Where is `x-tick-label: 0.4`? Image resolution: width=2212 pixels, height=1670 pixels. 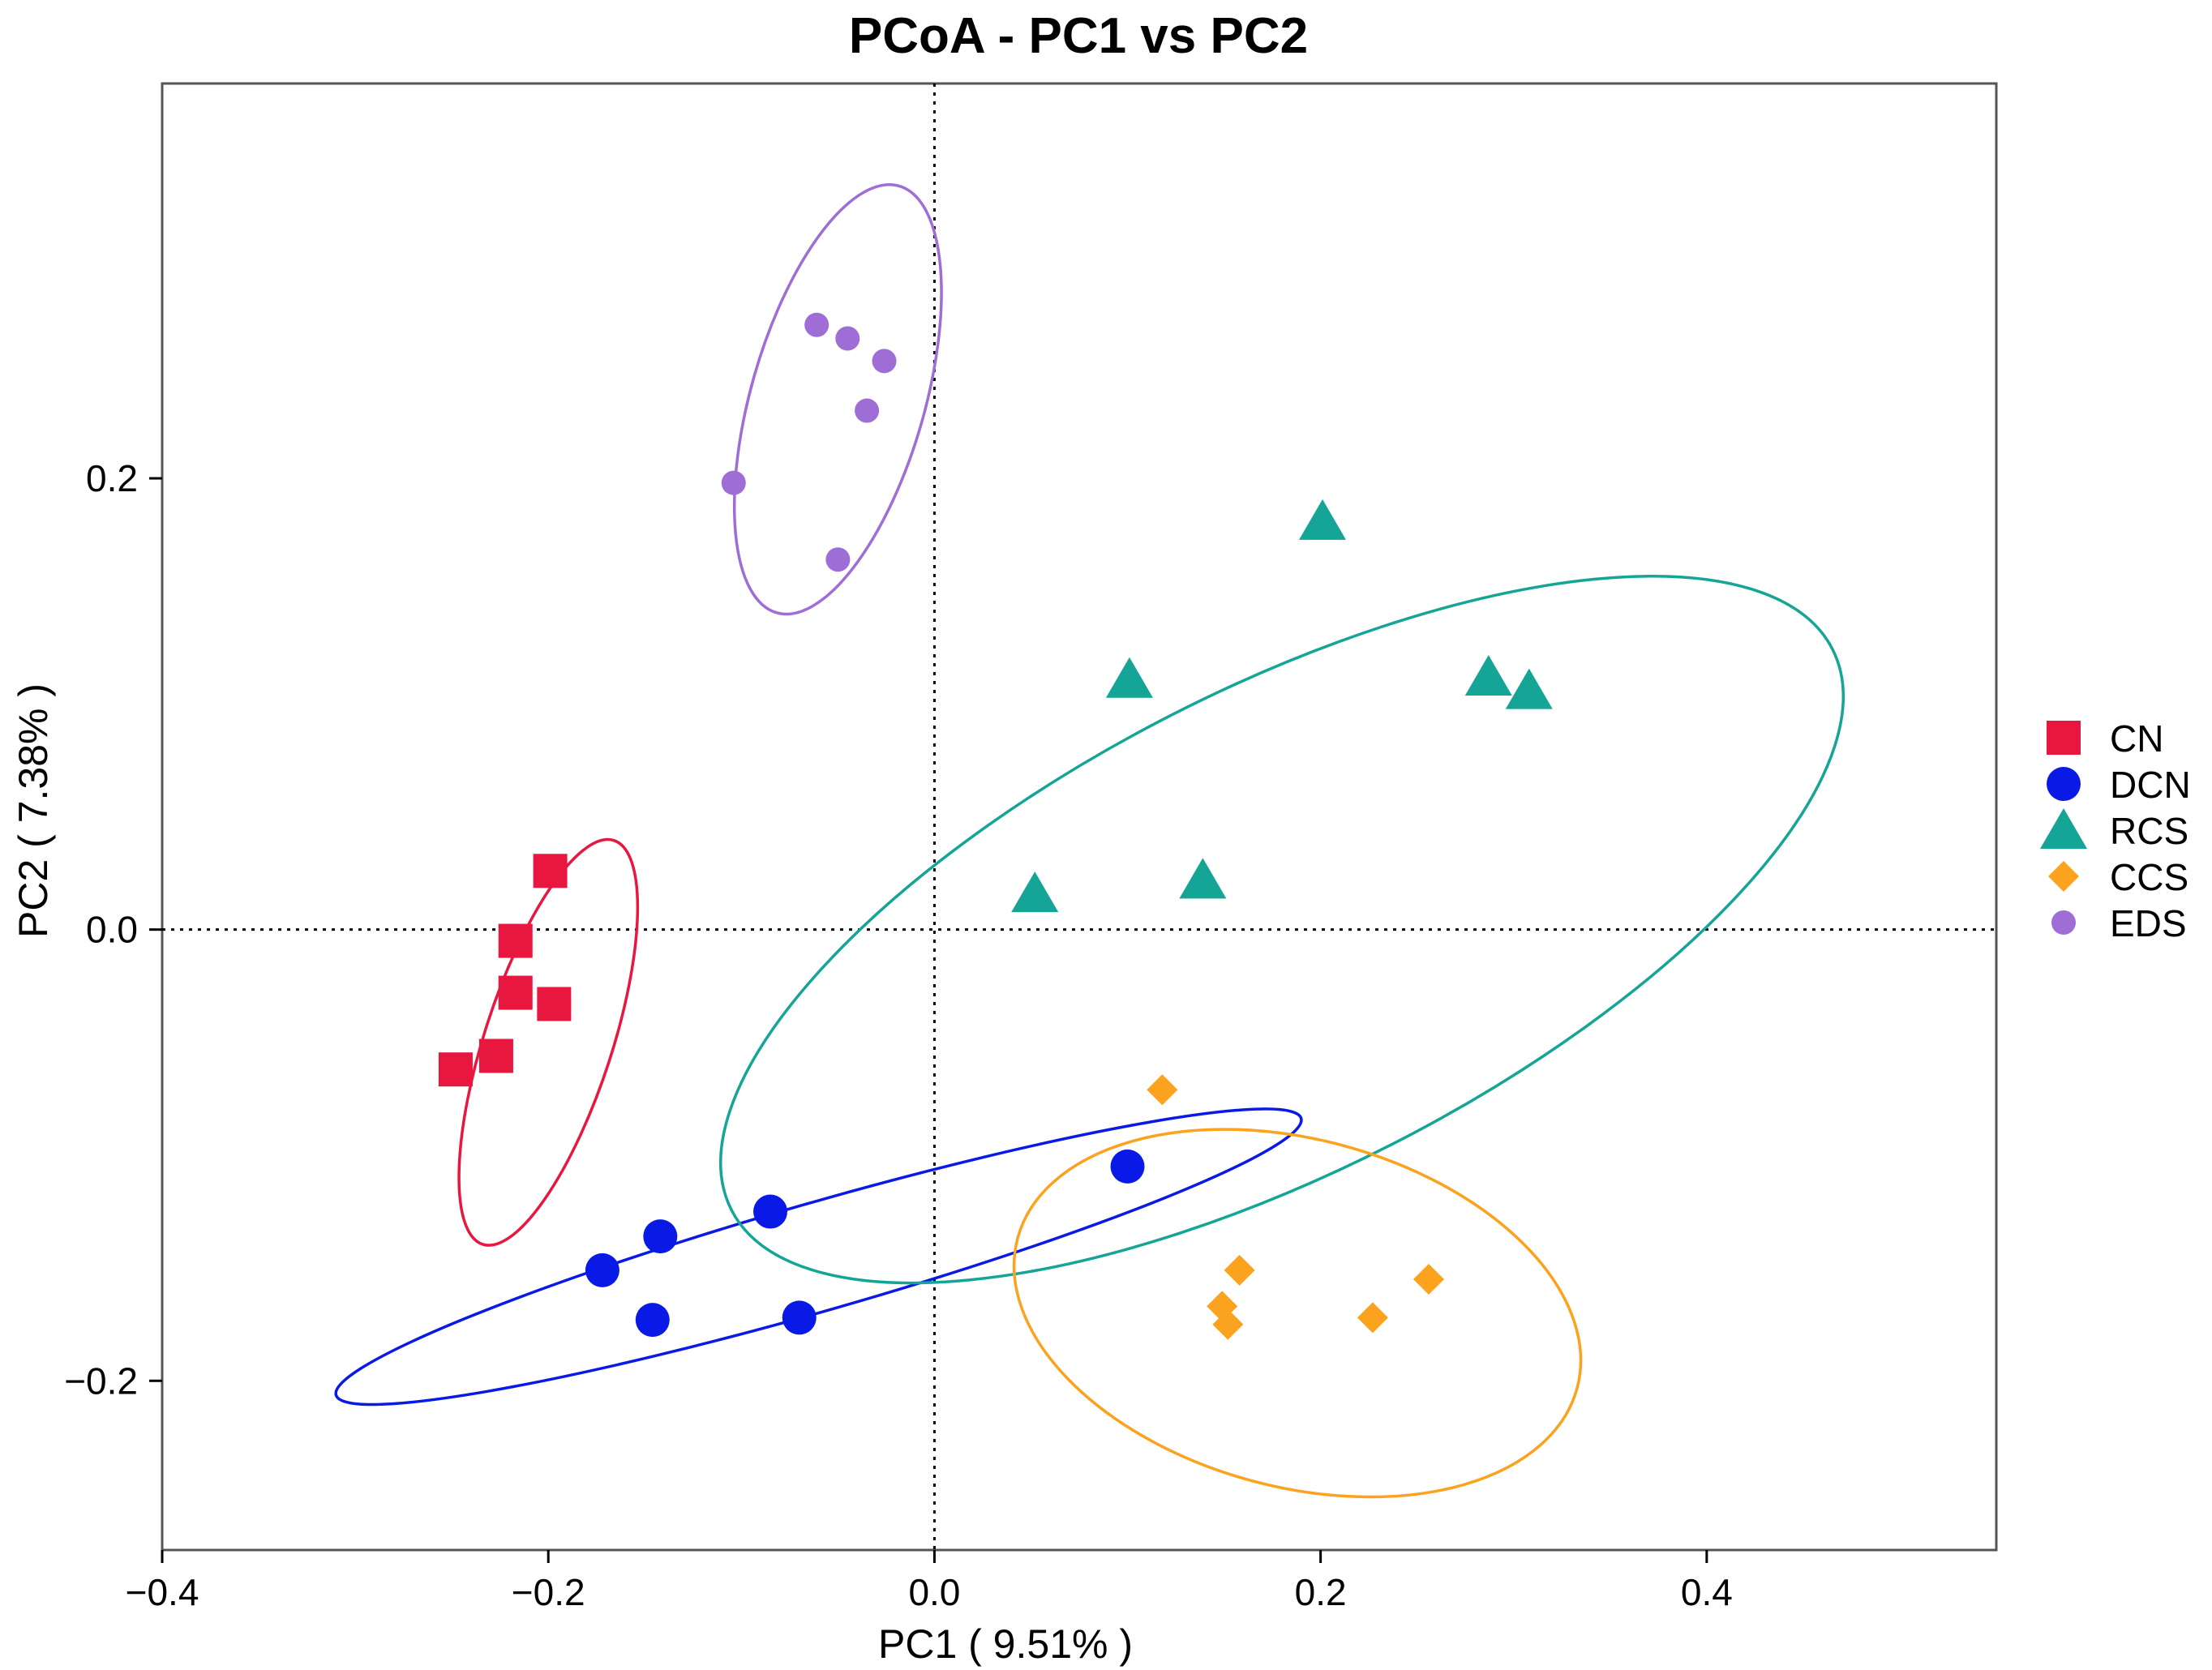
x-tick-label: 0.4 is located at coordinates (1707, 1592).